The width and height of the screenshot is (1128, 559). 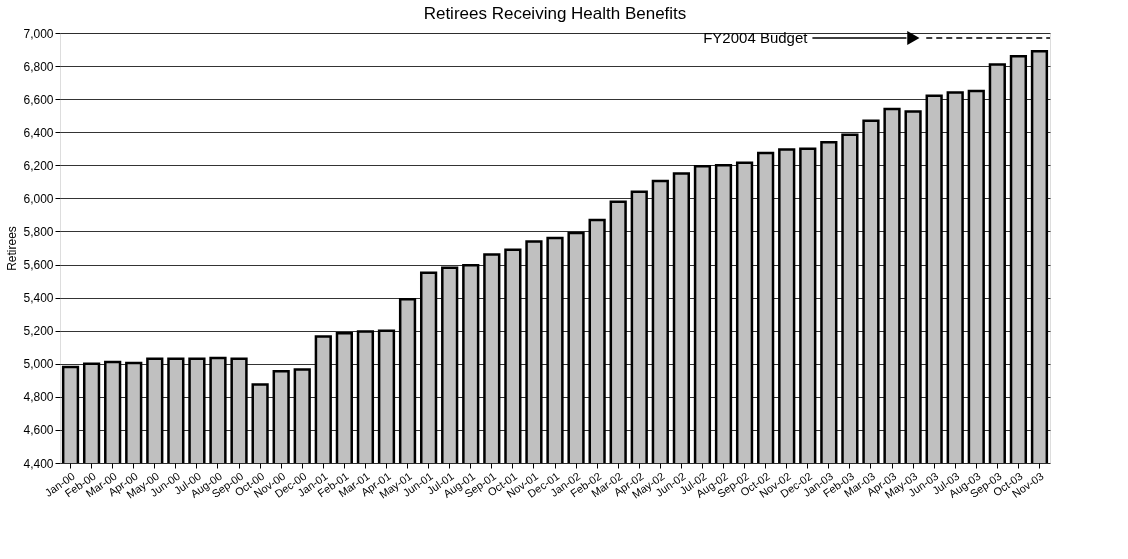 What do you see at coordinates (38, 132) in the screenshot?
I see `y-tick-label: 6,400` at bounding box center [38, 132].